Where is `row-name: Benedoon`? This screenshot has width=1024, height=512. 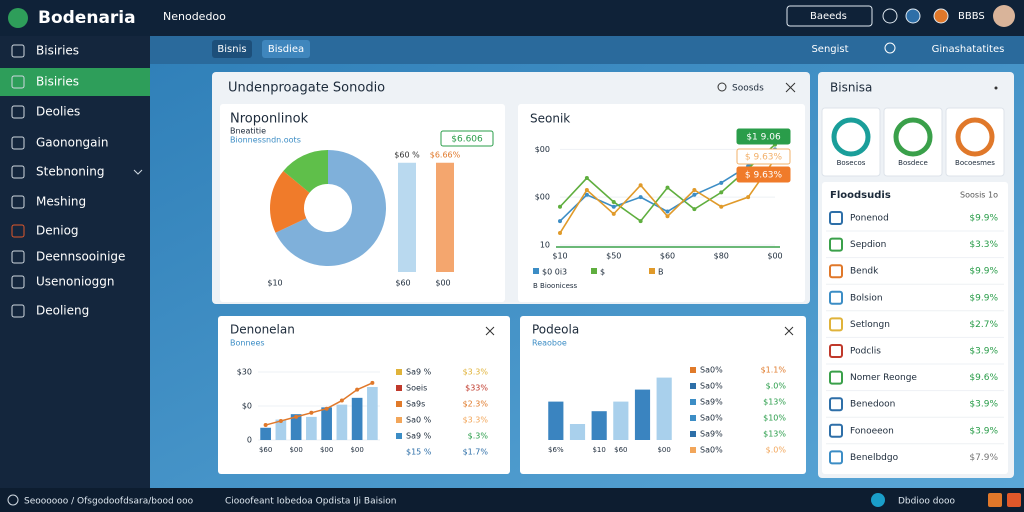 row-name: Benedoon is located at coordinates (872, 405).